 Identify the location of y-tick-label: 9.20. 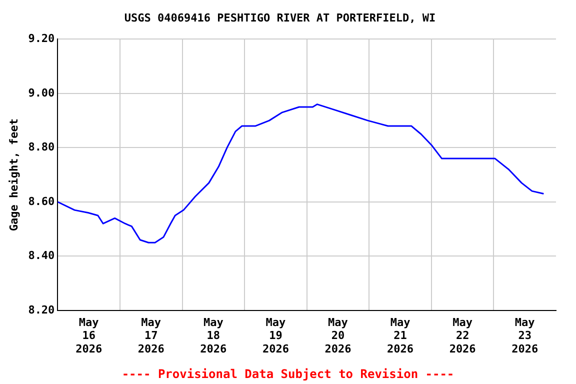
(41, 39).